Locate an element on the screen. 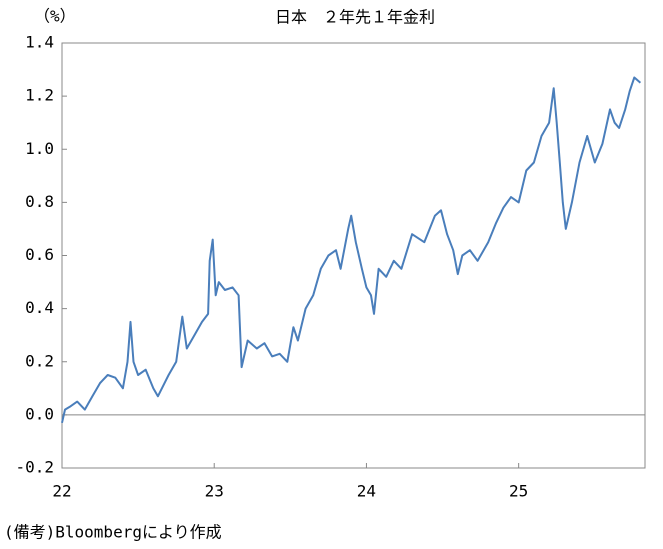 This screenshot has height=549, width=663. y-tick-label: -0.2 is located at coordinates (34, 467).